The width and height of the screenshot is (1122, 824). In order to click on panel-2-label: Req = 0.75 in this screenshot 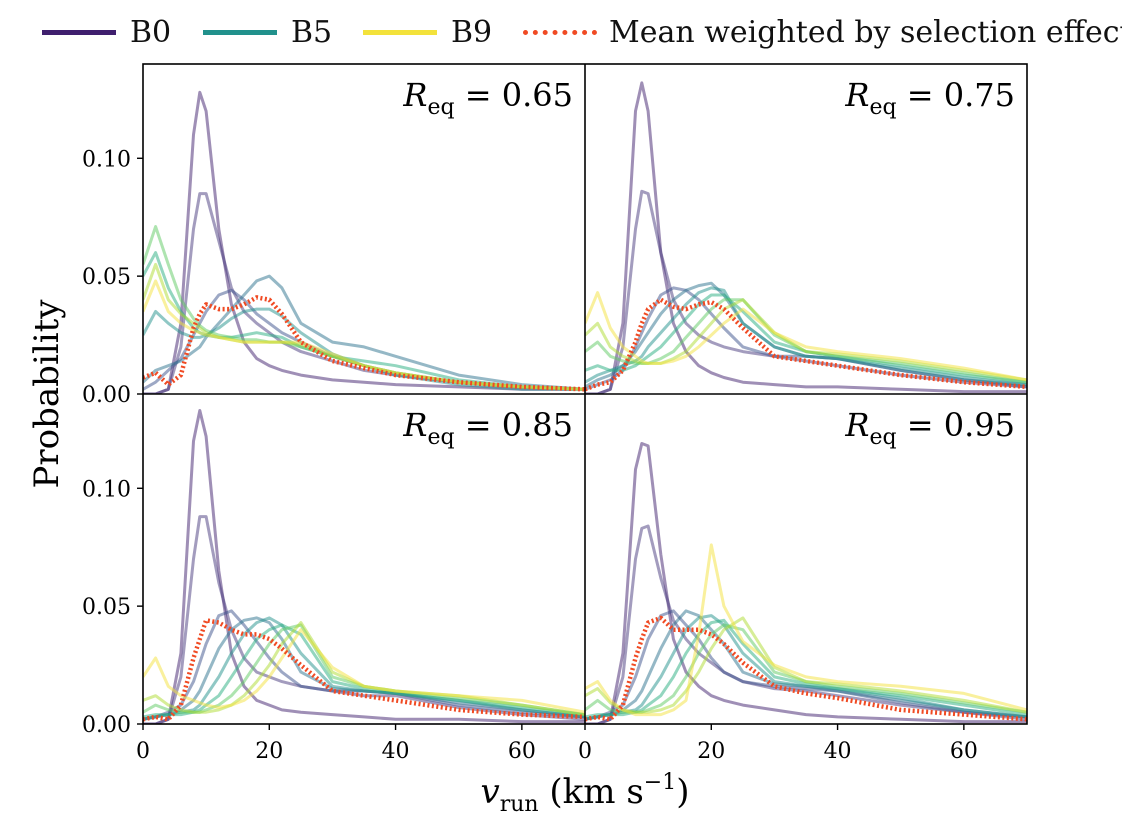, I will do `click(929, 98)`.